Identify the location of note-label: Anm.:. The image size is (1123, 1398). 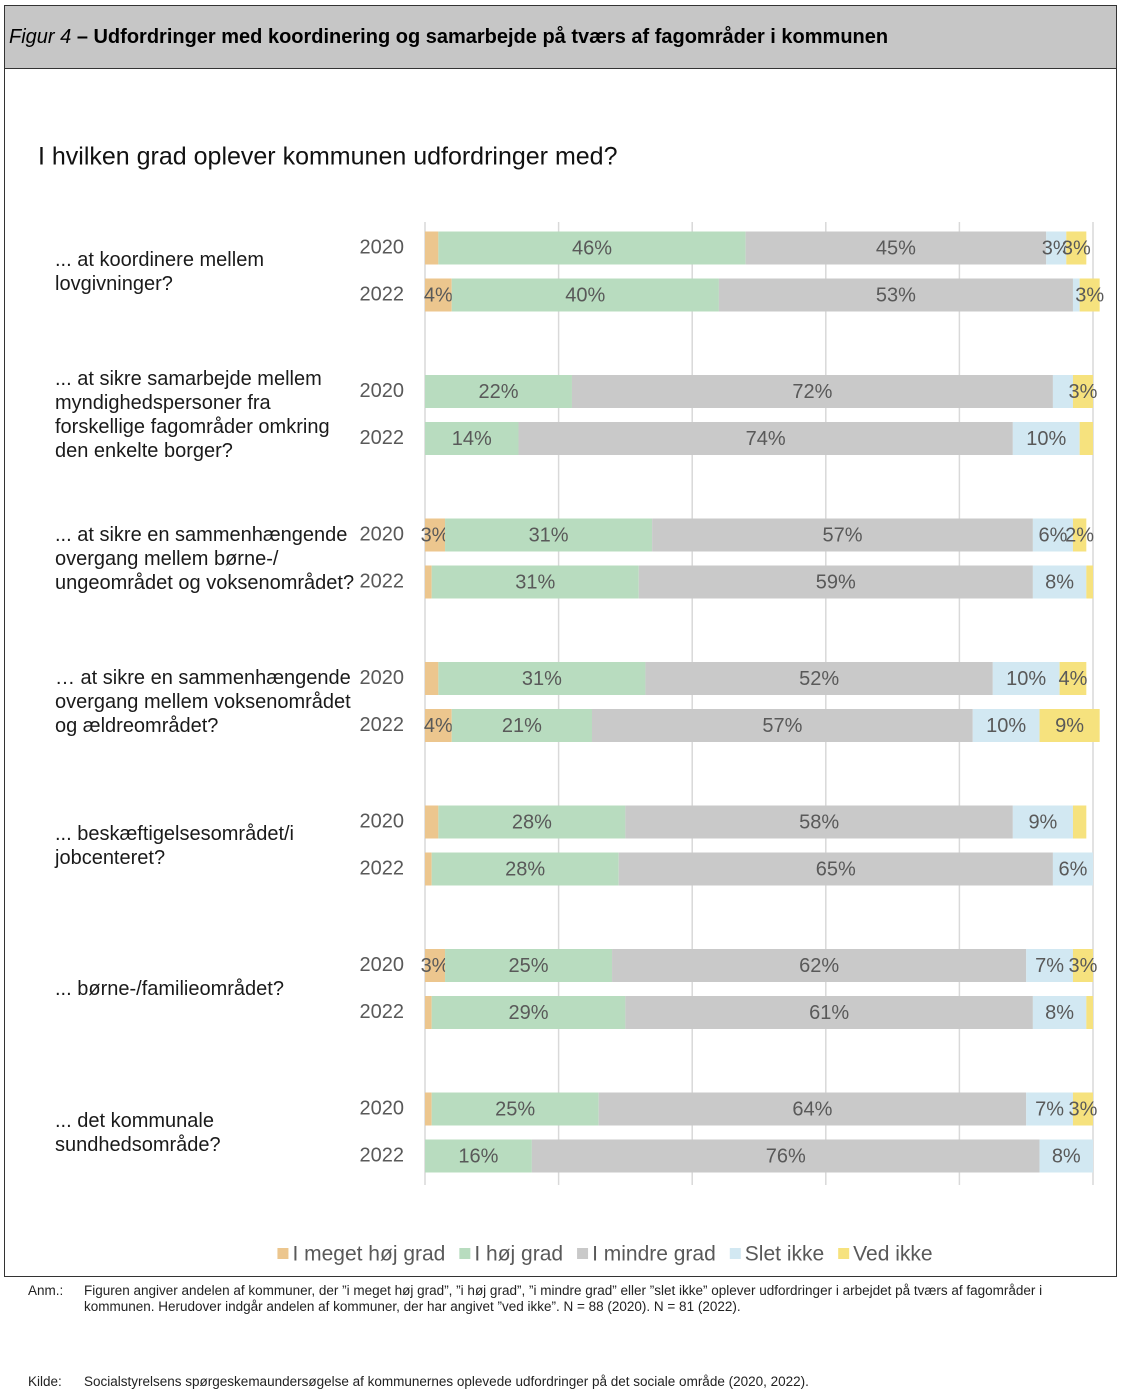
(46, 1290).